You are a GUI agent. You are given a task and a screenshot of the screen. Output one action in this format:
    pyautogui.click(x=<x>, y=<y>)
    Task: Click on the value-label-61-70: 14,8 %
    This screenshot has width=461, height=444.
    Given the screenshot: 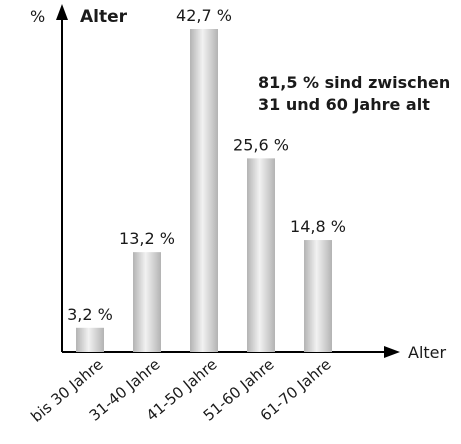 What is the action you would take?
    pyautogui.click(x=318, y=226)
    